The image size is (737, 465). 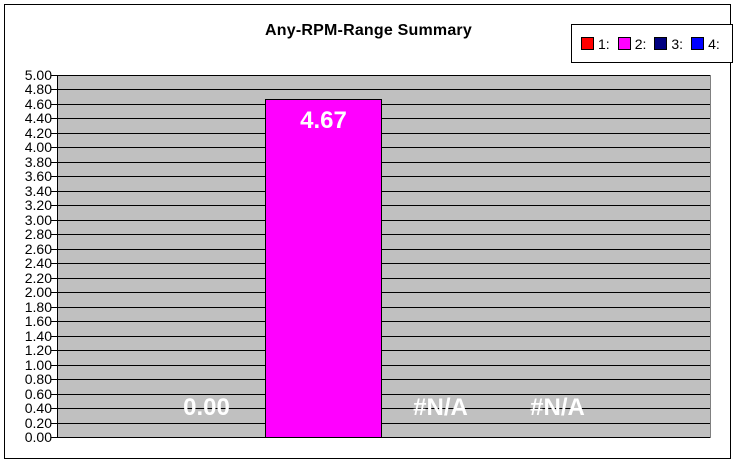 I want to click on y-axis-label: 2.60, so click(x=38, y=249).